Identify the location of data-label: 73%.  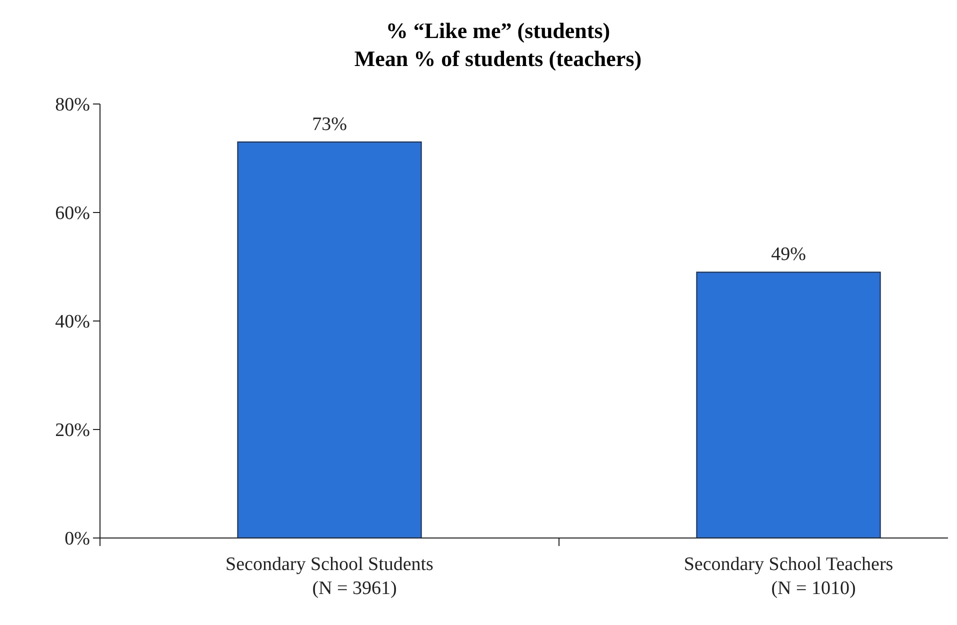
(330, 124).